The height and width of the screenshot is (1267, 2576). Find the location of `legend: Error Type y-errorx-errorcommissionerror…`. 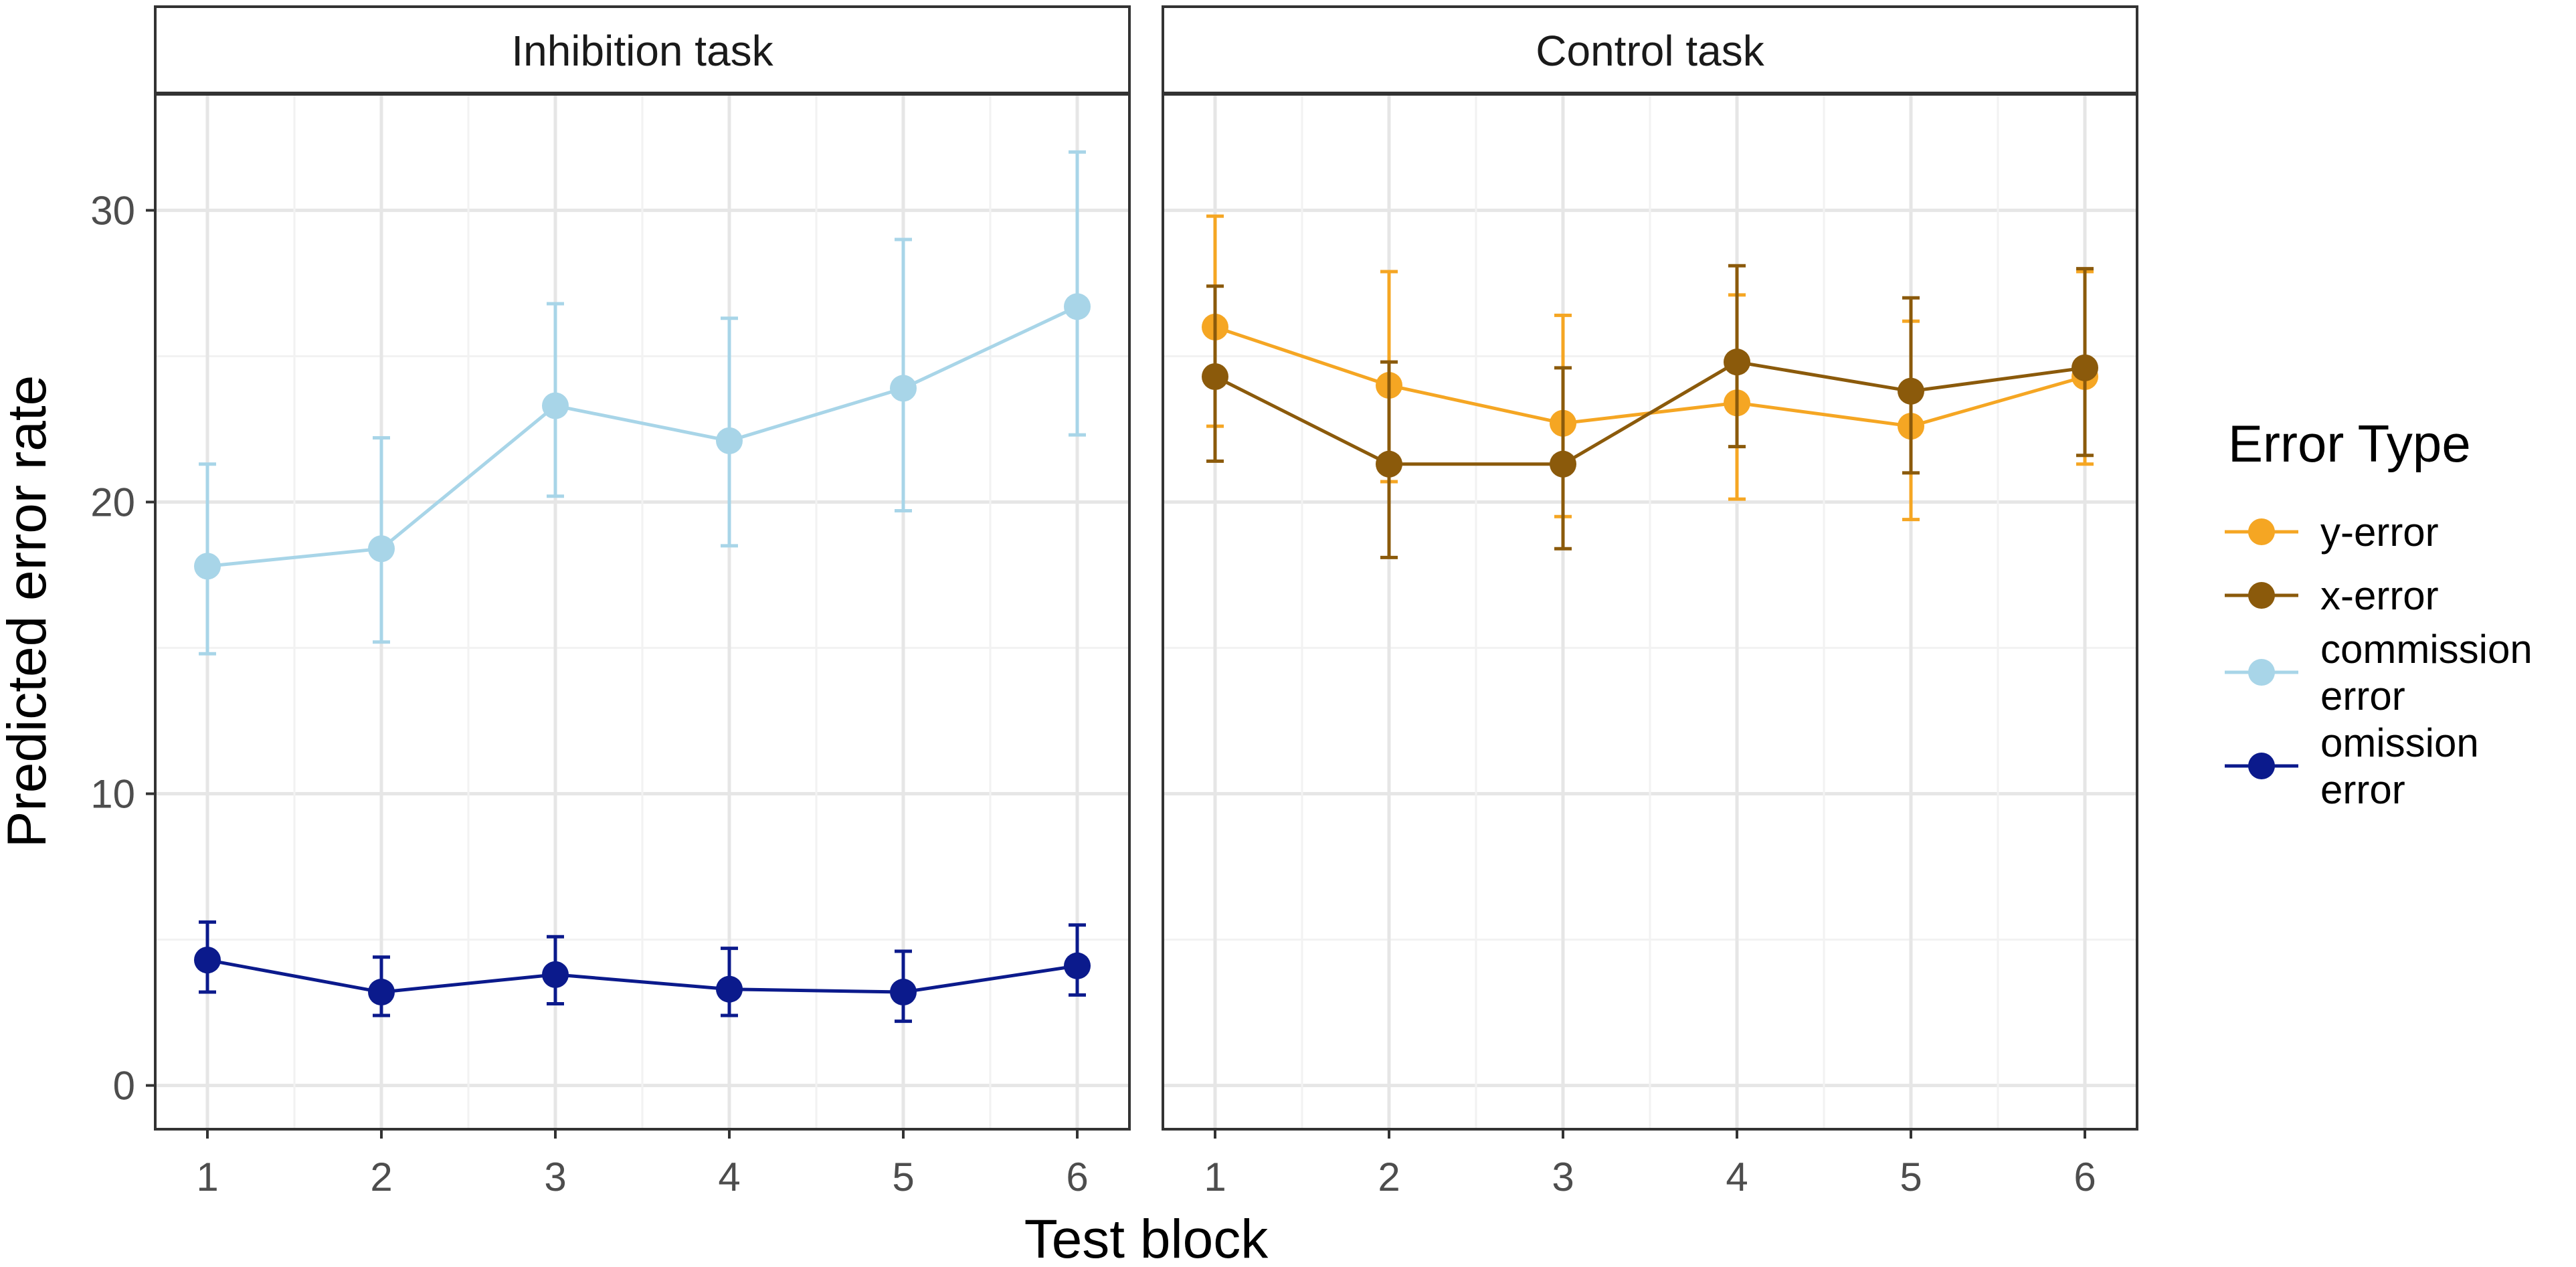

legend: Error Type y-errorx-errorcommissionerror… is located at coordinates (2379, 613).